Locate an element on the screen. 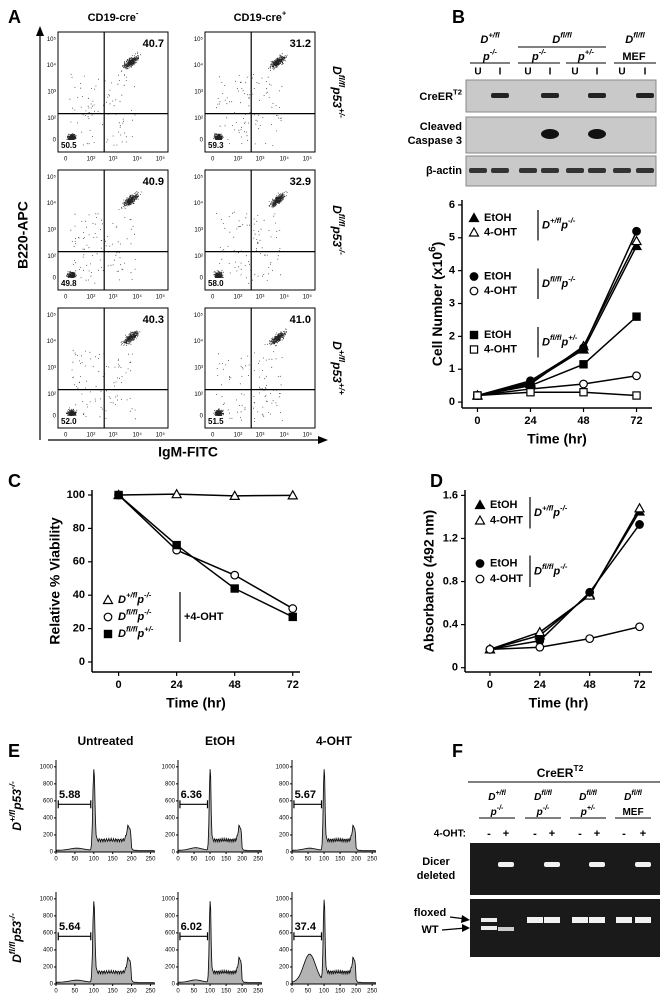 This screenshot has height=1002, width=667. x-tick-label: 72 is located at coordinates (639, 685).